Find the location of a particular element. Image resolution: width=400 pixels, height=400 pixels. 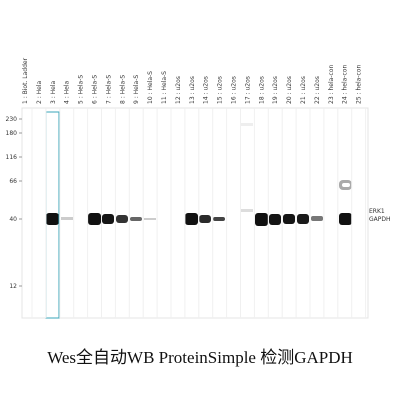

lane-label: 14 : u2os is located at coordinates (206, 90).